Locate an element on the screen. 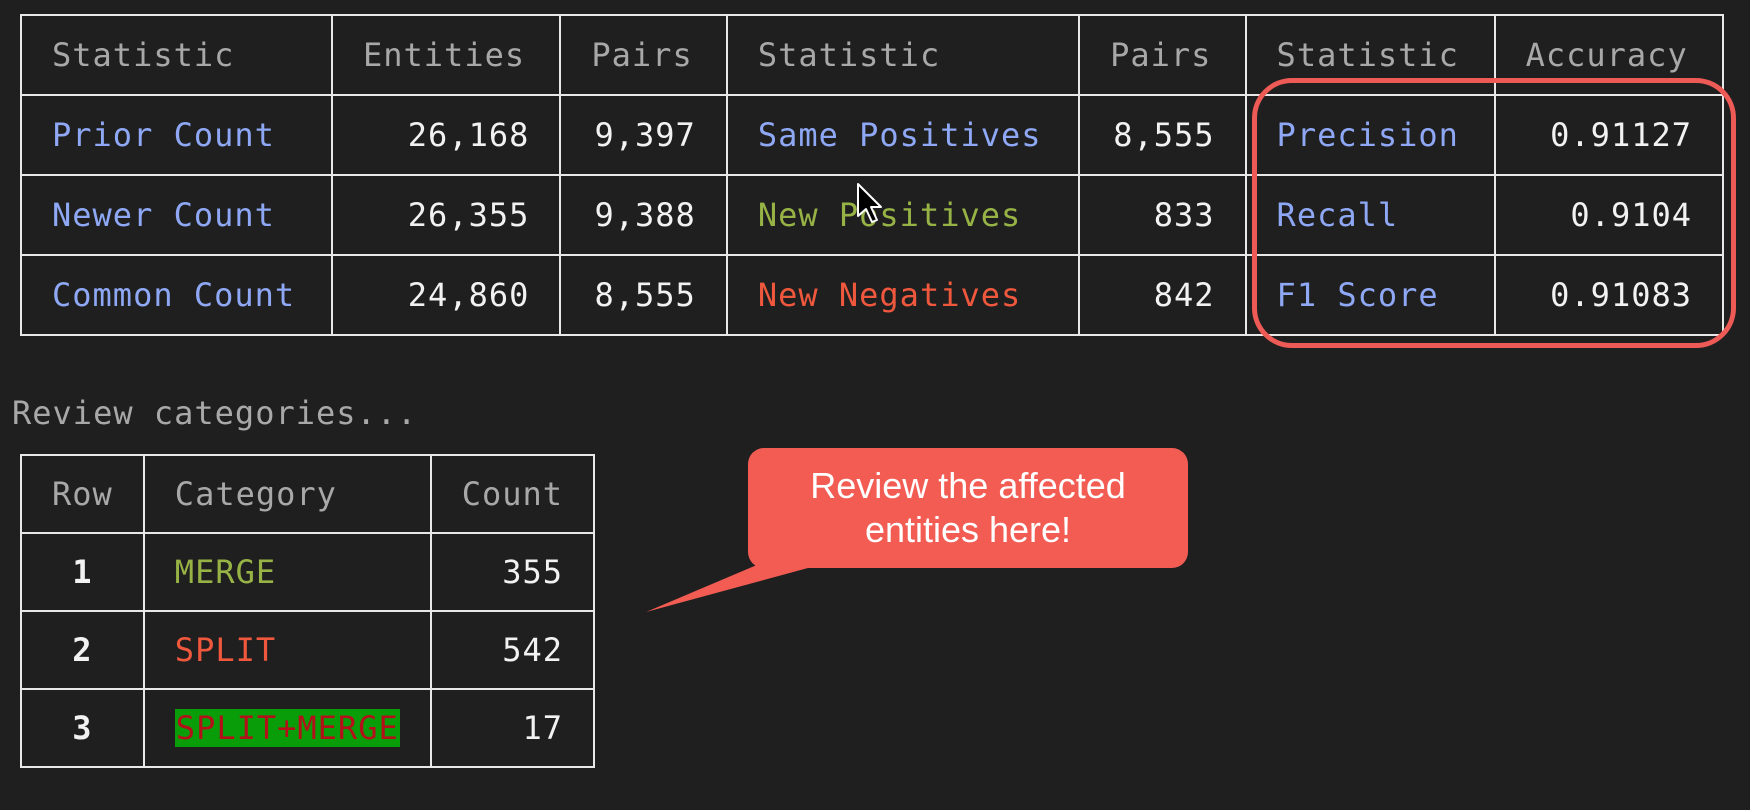  callout-text: Review the affected entities here! is located at coordinates (968, 507).